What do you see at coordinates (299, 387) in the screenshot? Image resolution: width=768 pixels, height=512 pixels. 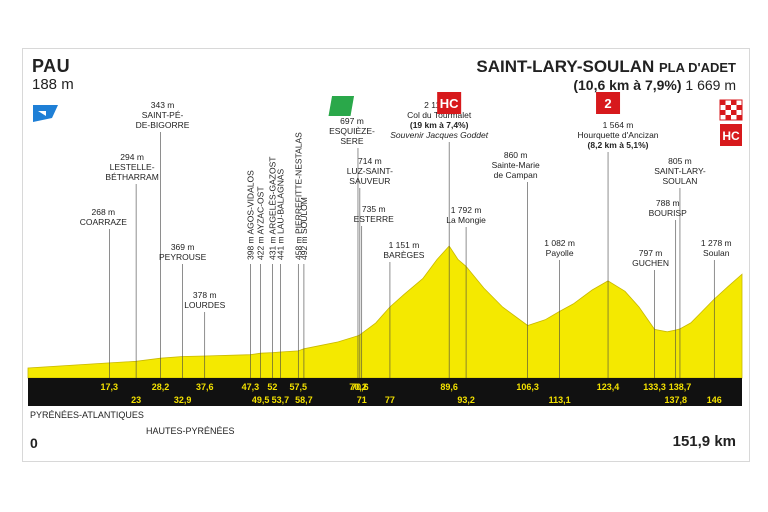 I see `km-marker: 57,5` at bounding box center [299, 387].